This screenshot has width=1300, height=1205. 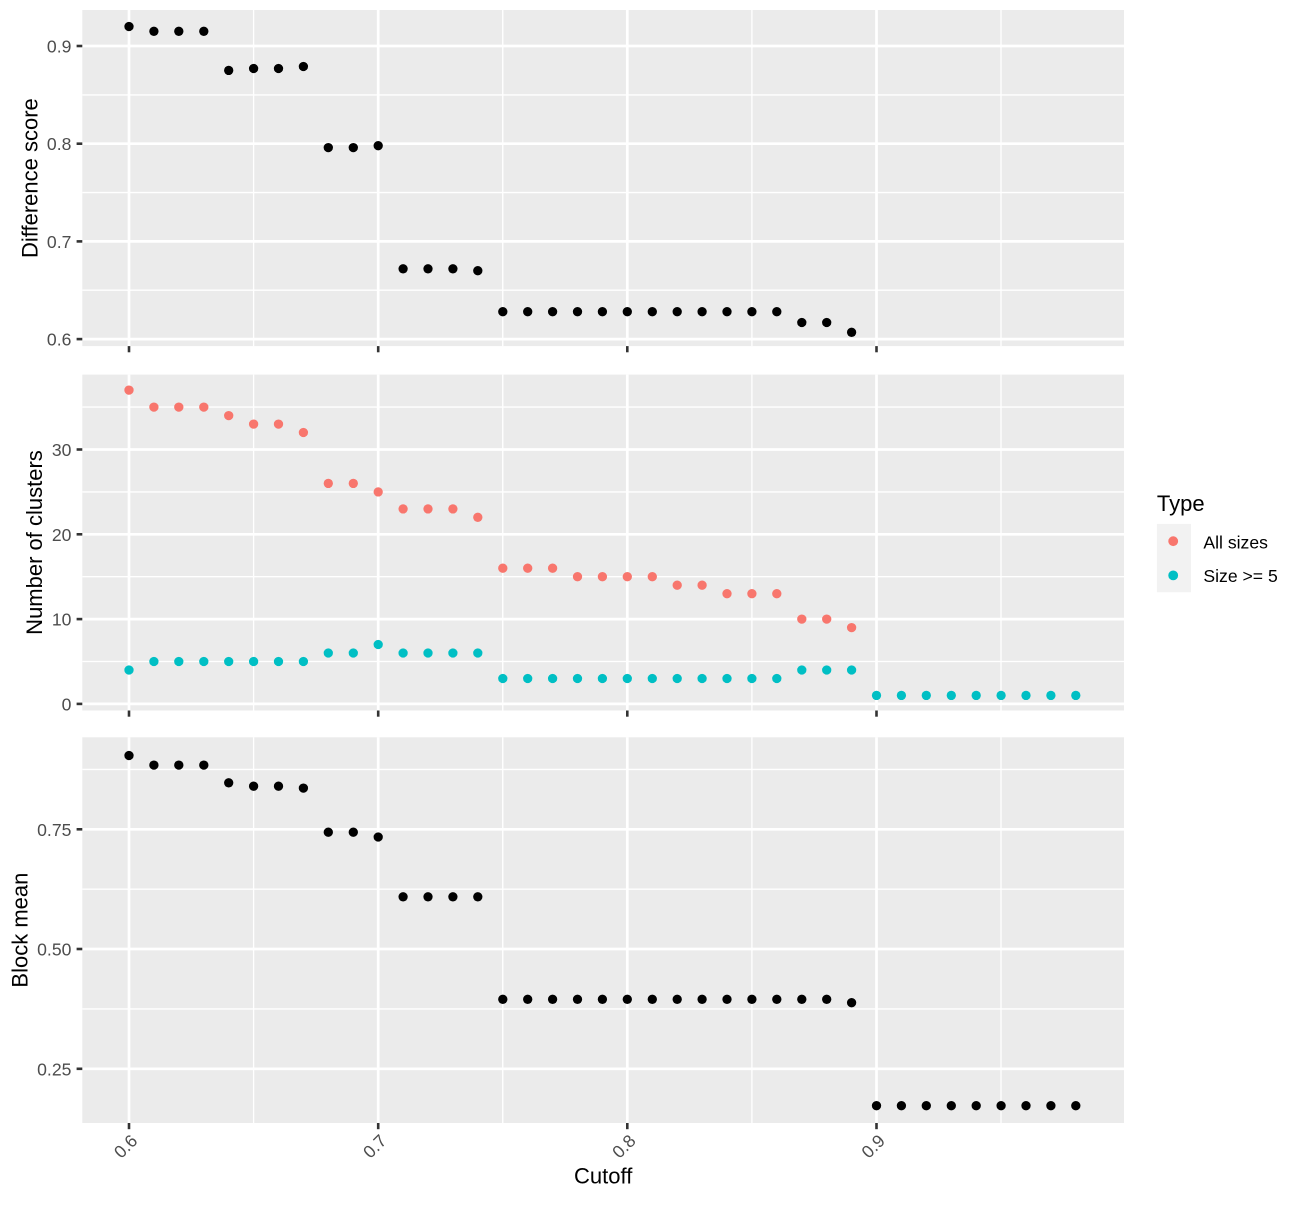 I want to click on svg-text: 10, so click(x=62, y=620).